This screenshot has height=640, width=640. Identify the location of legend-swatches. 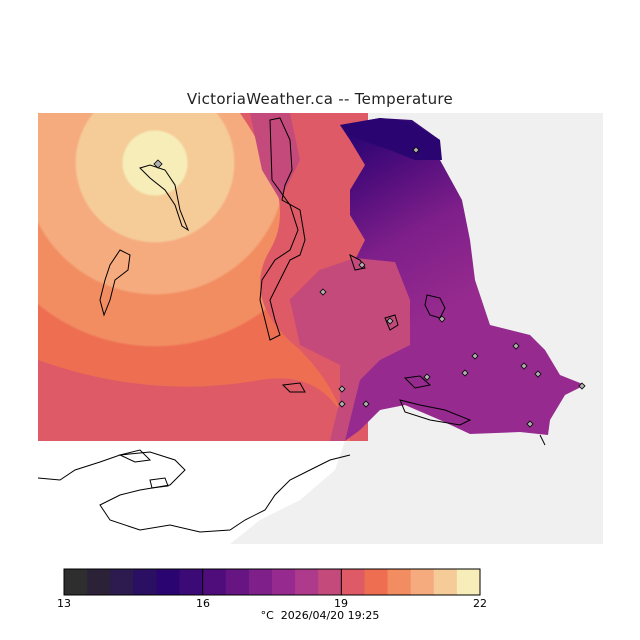
(272, 582).